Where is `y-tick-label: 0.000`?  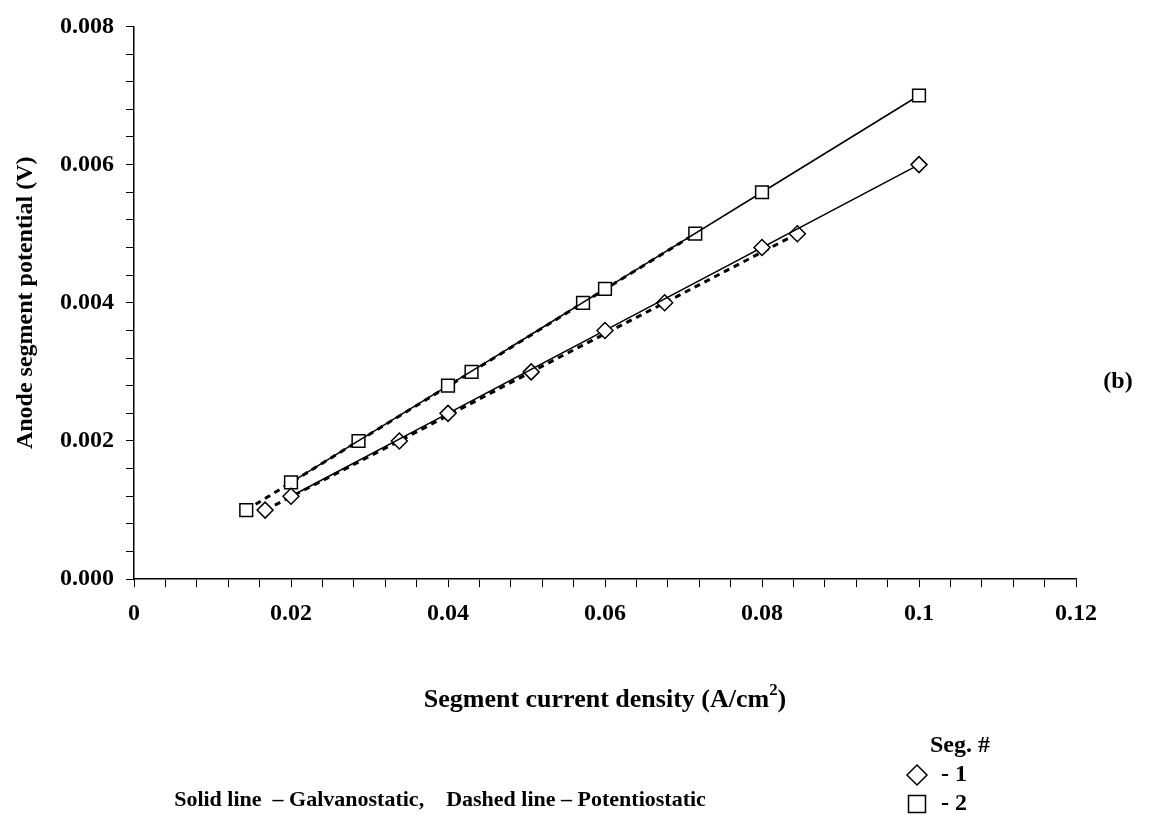
y-tick-label: 0.000 is located at coordinates (87, 577).